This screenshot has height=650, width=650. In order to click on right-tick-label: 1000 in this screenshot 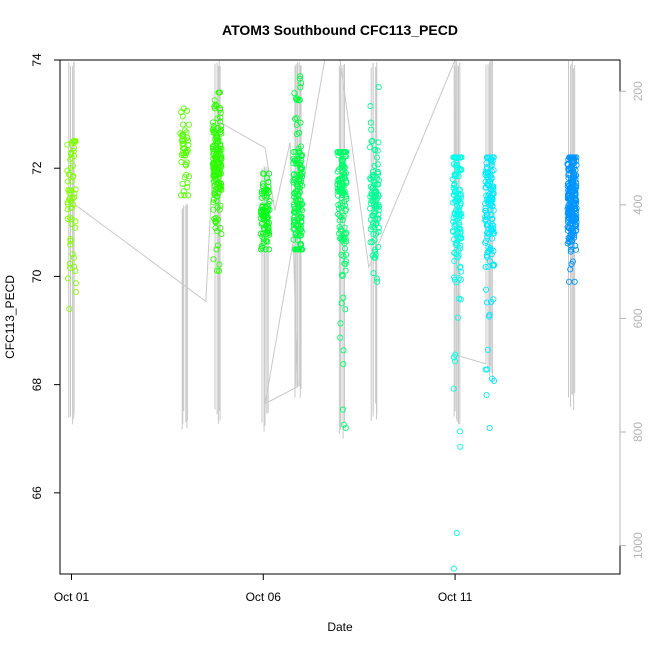, I will do `click(638, 545)`.